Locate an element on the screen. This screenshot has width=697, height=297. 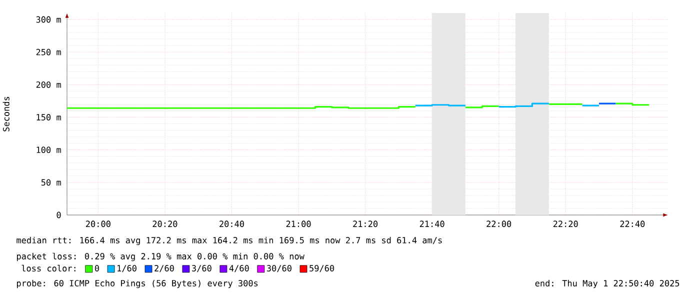
y-tick-label: 0 is located at coordinates (58, 215).